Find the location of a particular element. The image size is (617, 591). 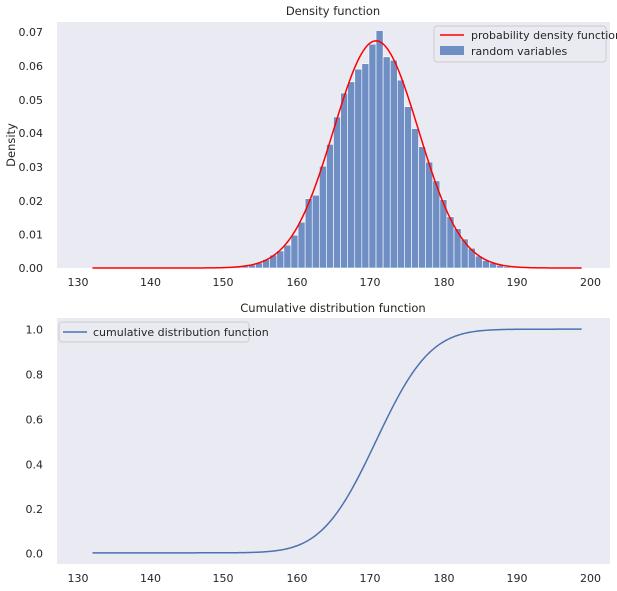

density-legend-box is located at coordinates (520, 44).